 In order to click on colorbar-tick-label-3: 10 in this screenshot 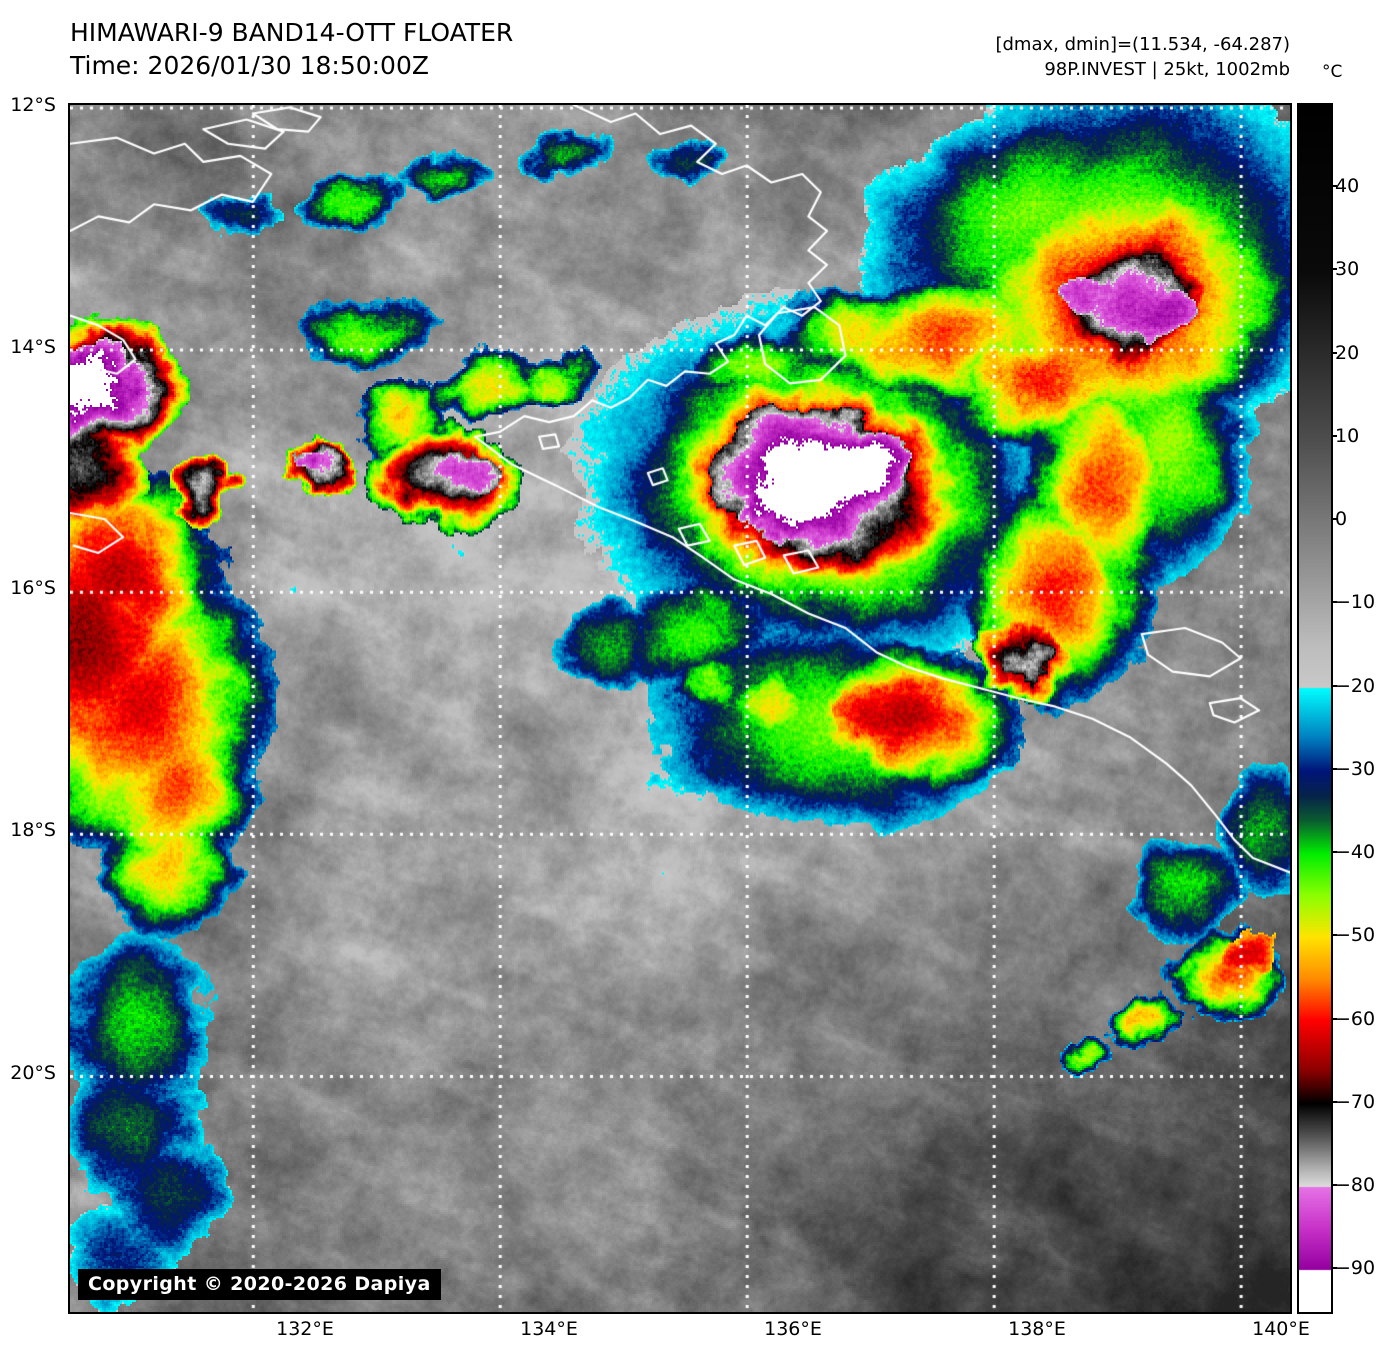, I will do `click(1347, 435)`.